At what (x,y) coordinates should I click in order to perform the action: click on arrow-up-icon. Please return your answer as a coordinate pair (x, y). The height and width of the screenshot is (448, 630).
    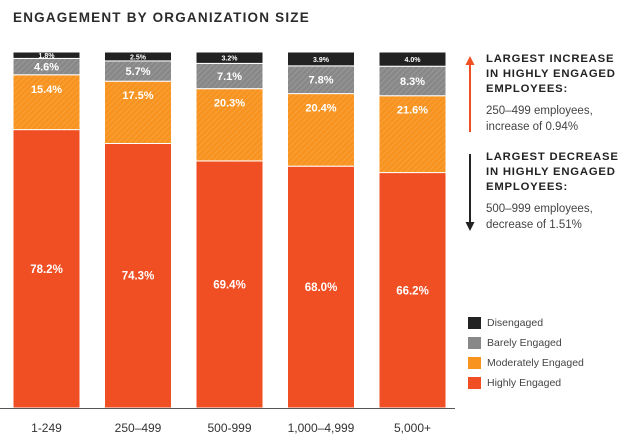
    Looking at the image, I should click on (470, 94).